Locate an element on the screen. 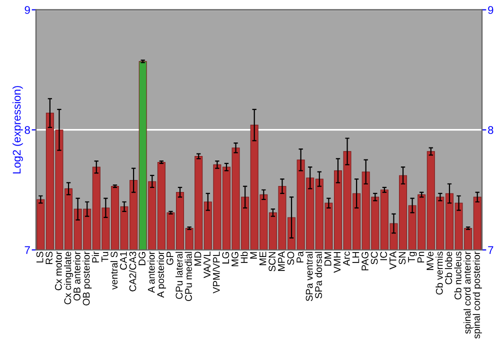  x-tick-label: DM is located at coordinates (328, 259).